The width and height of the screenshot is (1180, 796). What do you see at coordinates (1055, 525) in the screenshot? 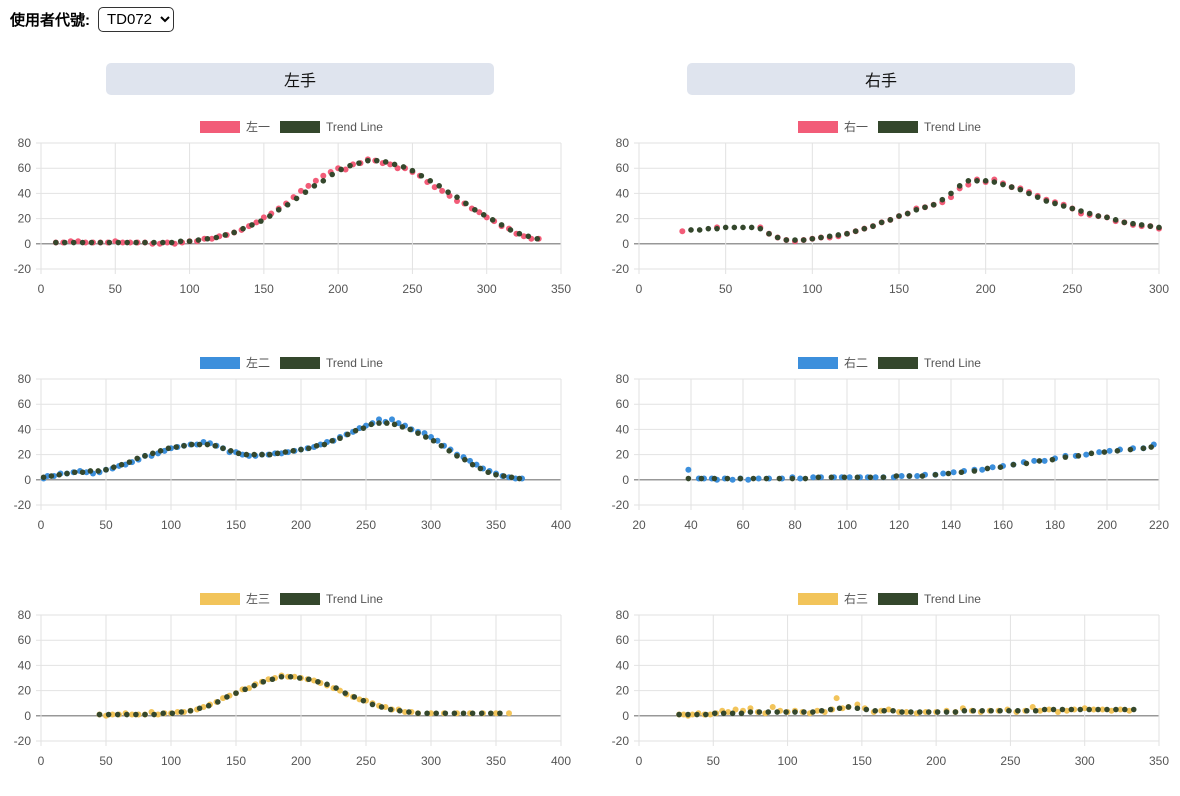
I see `x-tick-label: 180` at bounding box center [1055, 525].